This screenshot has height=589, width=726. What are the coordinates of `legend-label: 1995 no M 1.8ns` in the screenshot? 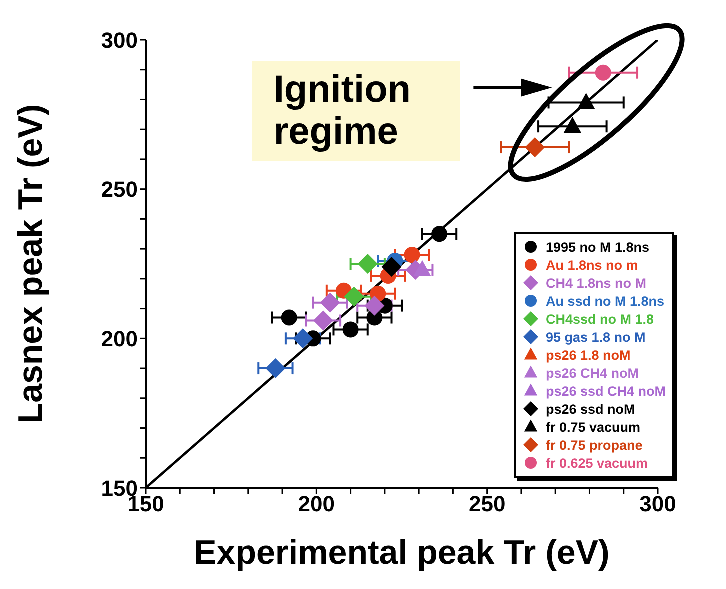 It's located at (598, 247).